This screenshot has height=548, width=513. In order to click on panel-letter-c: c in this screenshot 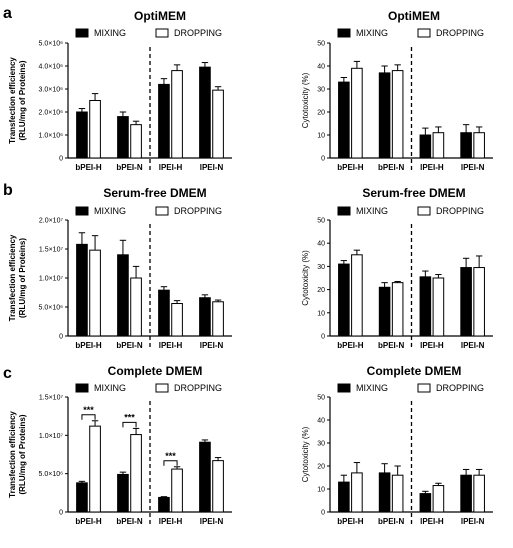, I will do `click(7, 373)`.